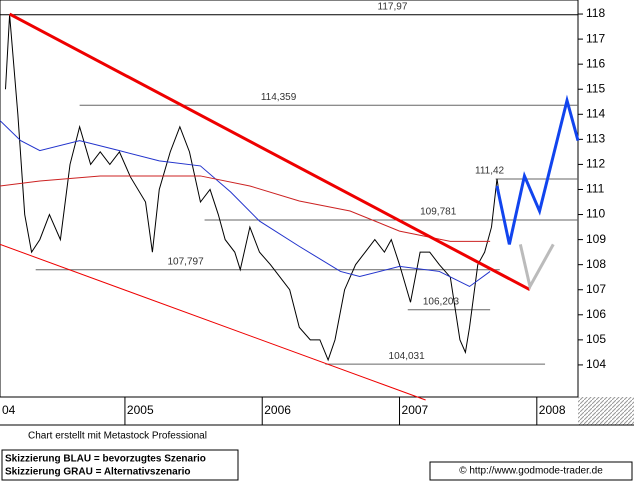  What do you see at coordinates (596, 314) in the screenshot?
I see `y-tick-label: 106` at bounding box center [596, 314].